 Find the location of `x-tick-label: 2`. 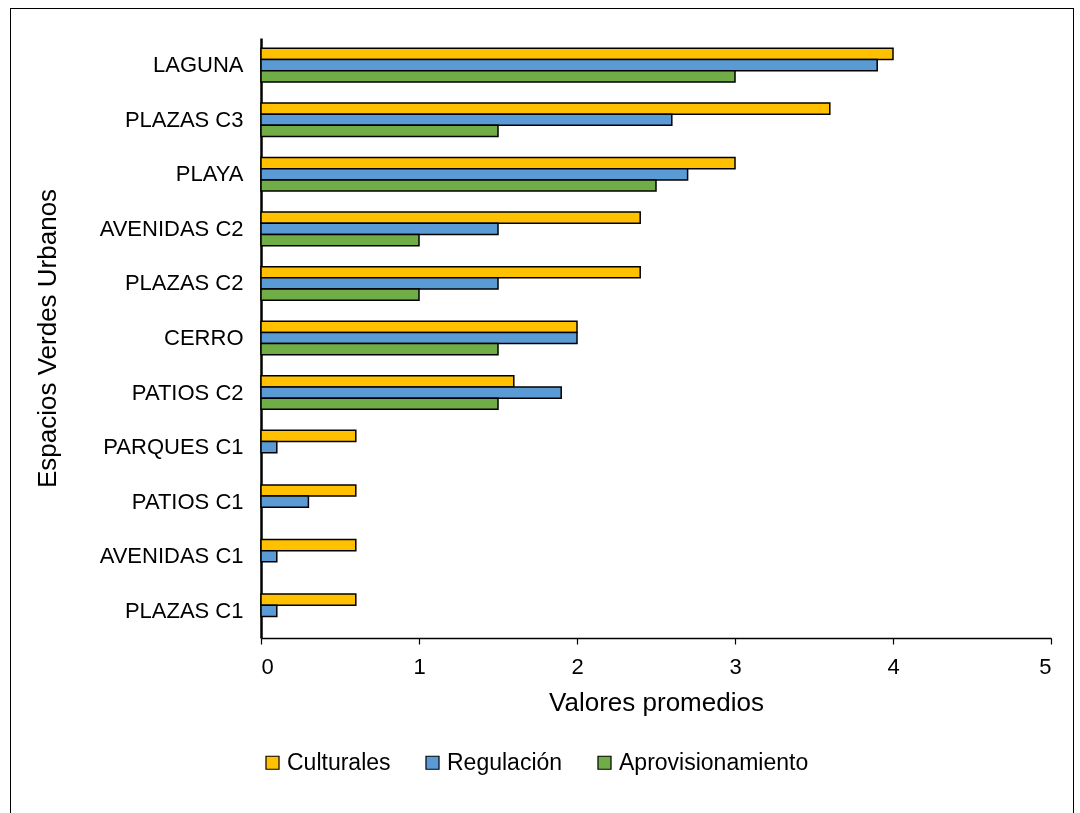

x-tick-label: 2 is located at coordinates (577, 666).